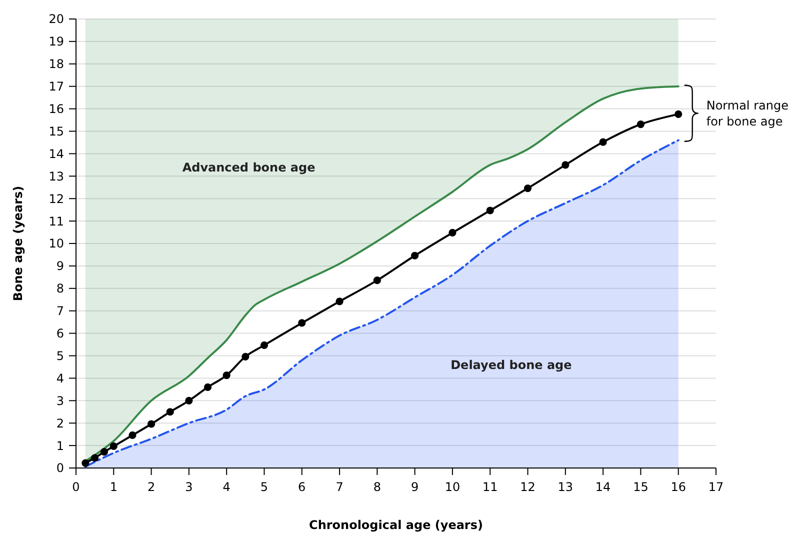 The width and height of the screenshot is (804, 535). What do you see at coordinates (56, 153) in the screenshot?
I see `y-tick-label: 14` at bounding box center [56, 153].